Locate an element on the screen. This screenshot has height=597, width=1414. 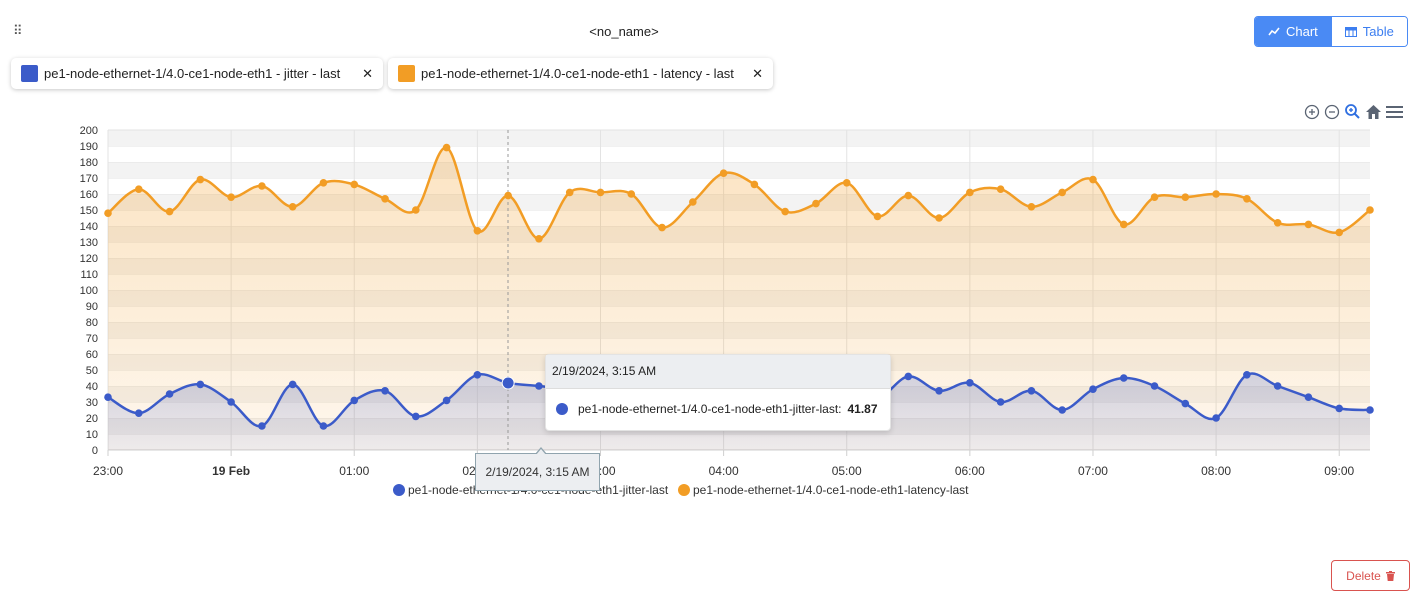
x-tick-label: 23:00 is located at coordinates (108, 471).